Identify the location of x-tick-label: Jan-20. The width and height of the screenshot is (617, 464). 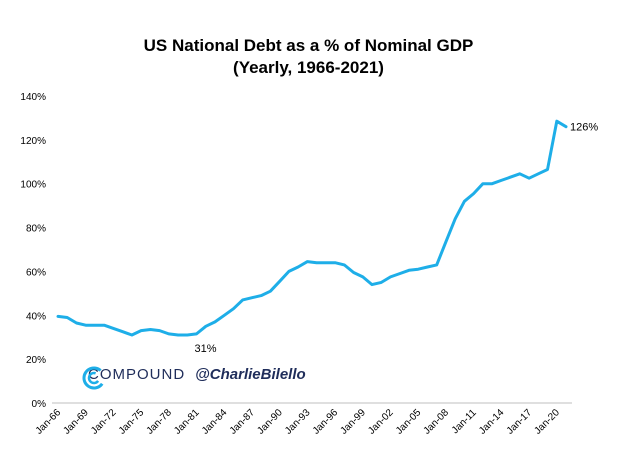
(547, 422).